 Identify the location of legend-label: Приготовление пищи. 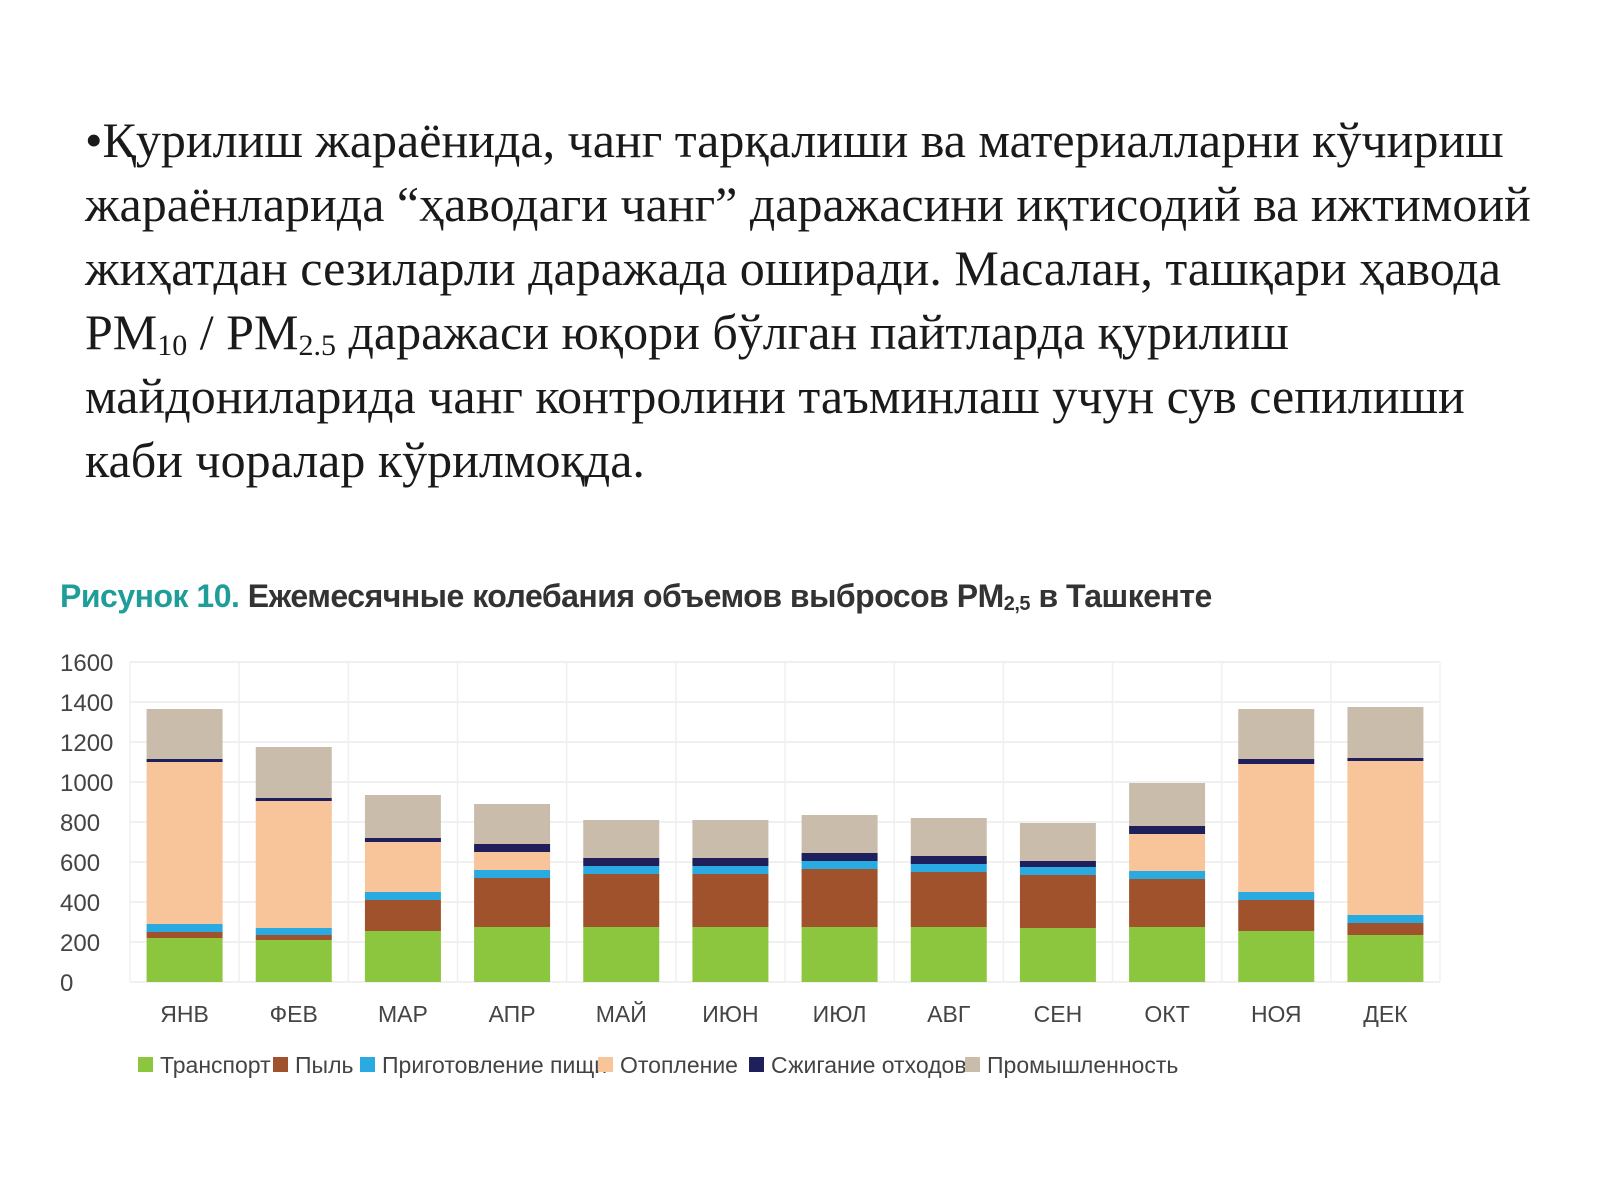
(494, 1065).